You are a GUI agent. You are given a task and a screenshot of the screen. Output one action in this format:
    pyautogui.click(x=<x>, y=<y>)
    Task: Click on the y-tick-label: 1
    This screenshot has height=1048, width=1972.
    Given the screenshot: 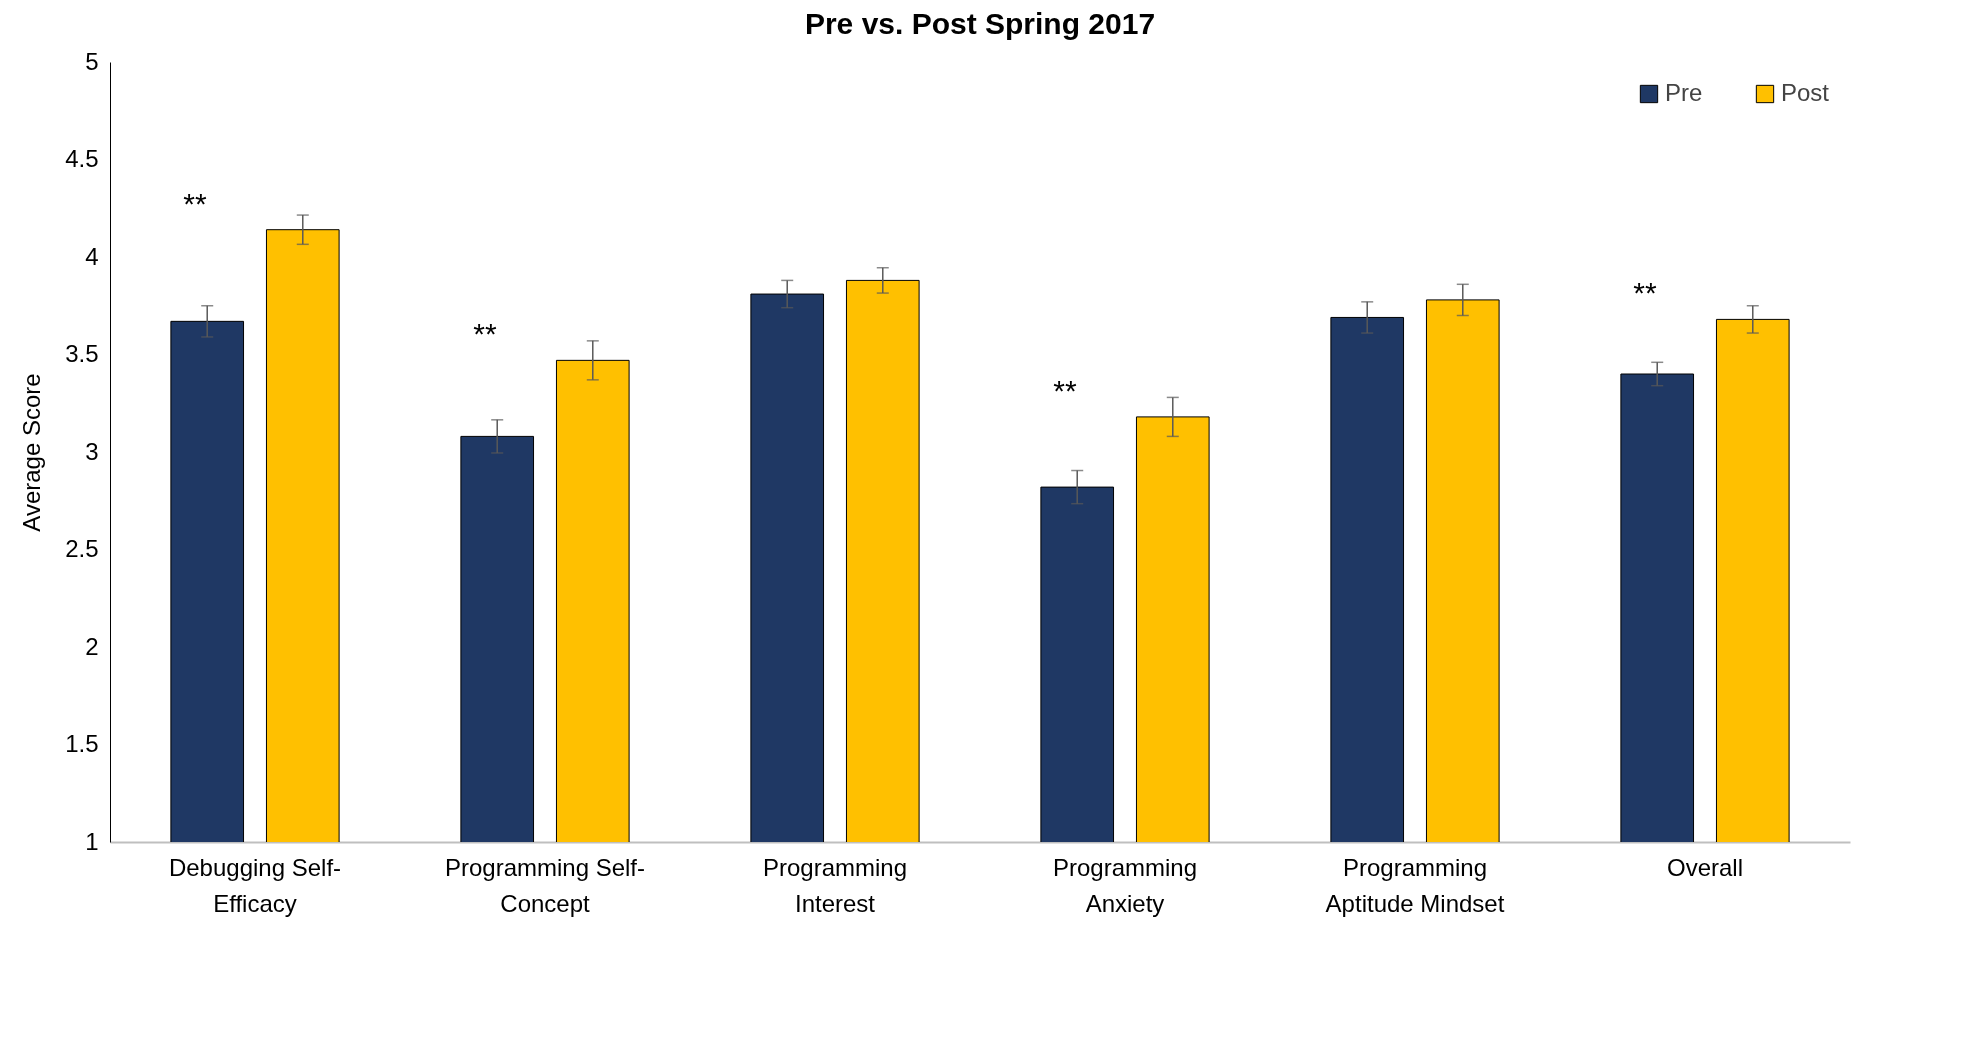 What is the action you would take?
    pyautogui.click(x=92, y=841)
    